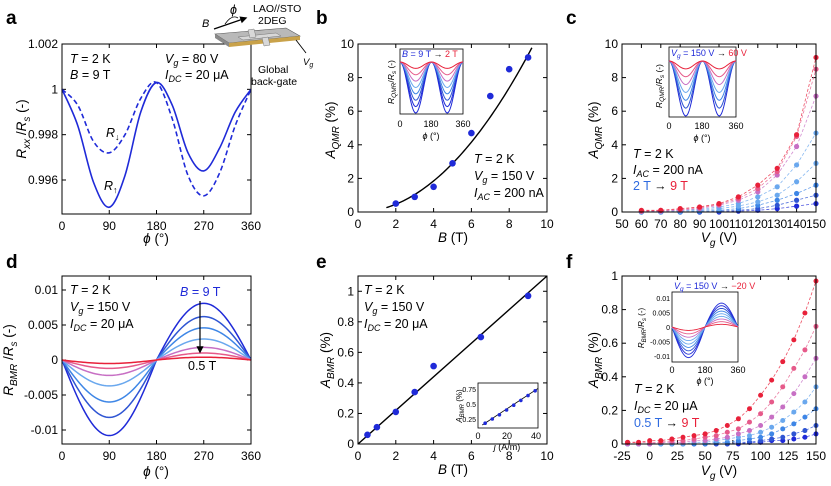  What do you see at coordinates (506, 410) in the screenshot?
I see `panel-e-inset-point` at bounding box center [506, 410].